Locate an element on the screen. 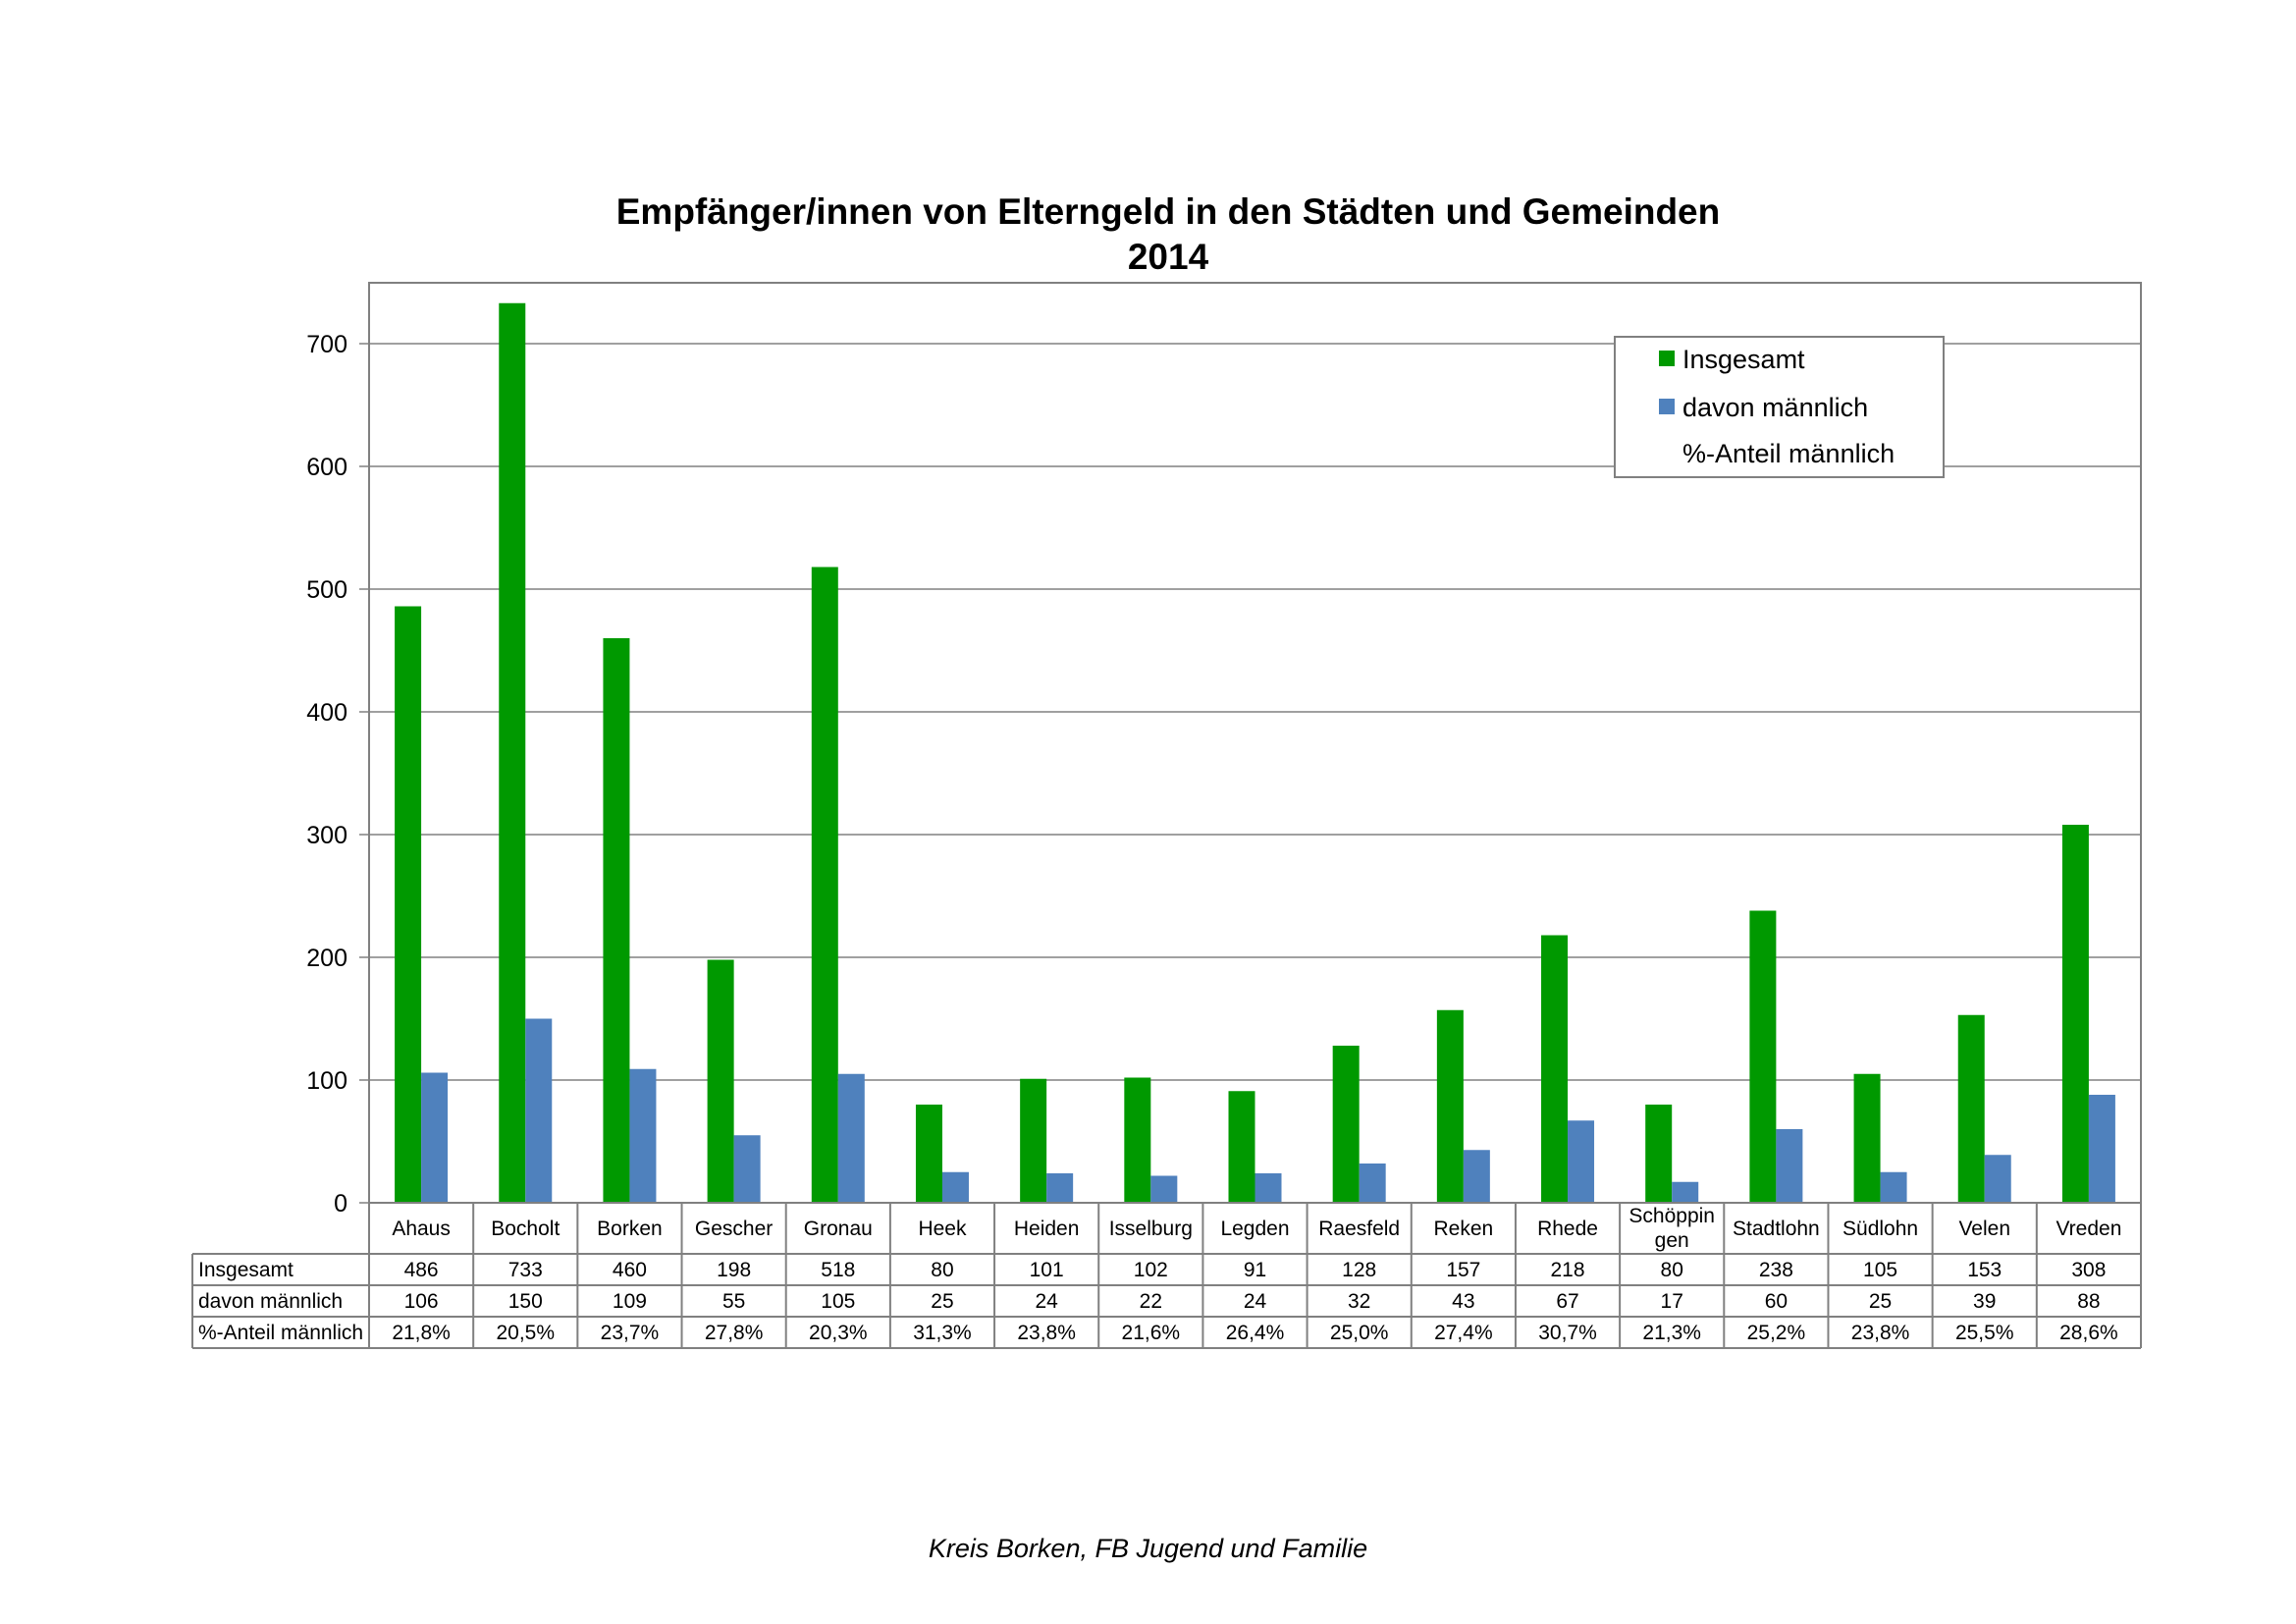  category-label-schöppin-gen: Schöppin is located at coordinates (1672, 1216).